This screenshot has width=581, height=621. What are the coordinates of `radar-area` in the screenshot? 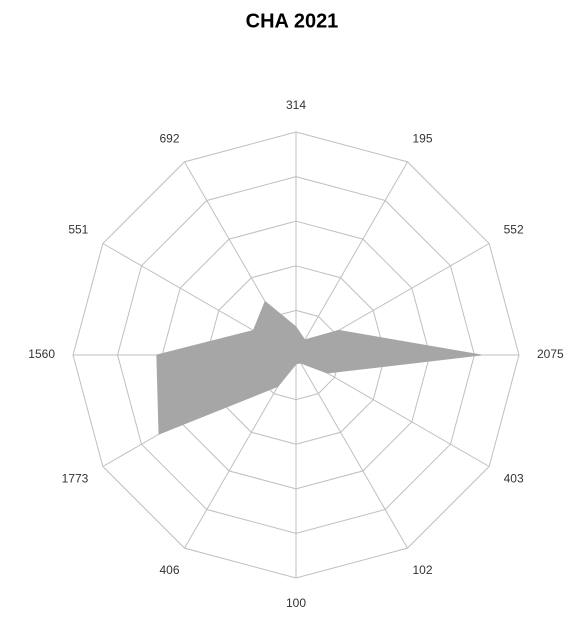 It's located at (319, 367).